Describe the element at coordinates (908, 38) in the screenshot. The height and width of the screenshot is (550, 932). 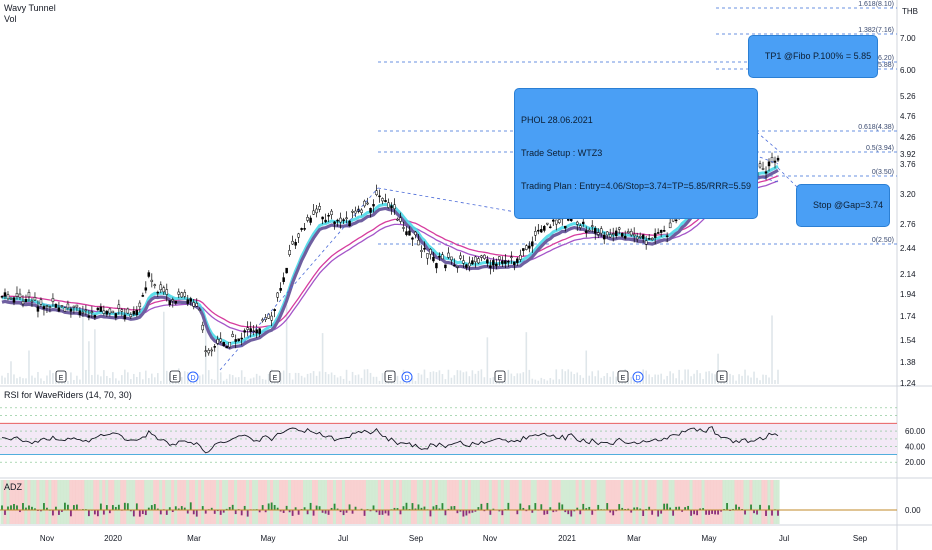
I see `price-tick-label: 7.00` at that location.